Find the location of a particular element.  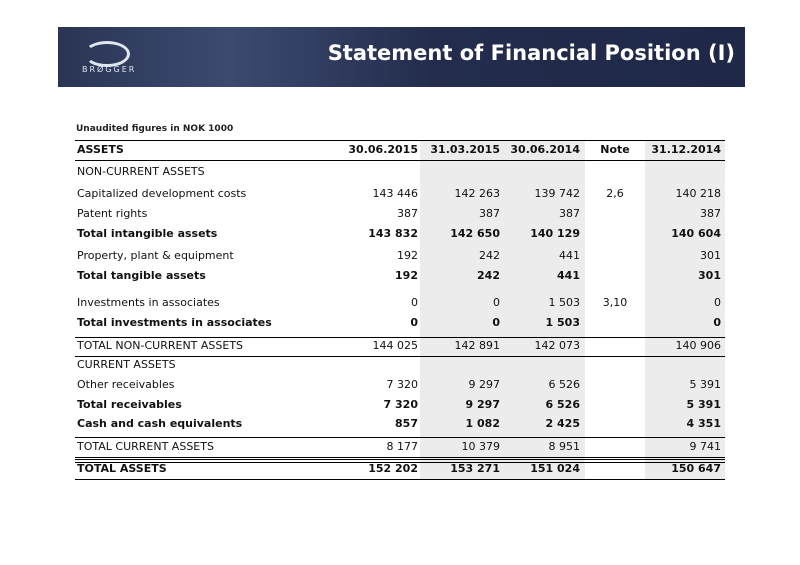

row-label: Total receivables is located at coordinates (129, 404).